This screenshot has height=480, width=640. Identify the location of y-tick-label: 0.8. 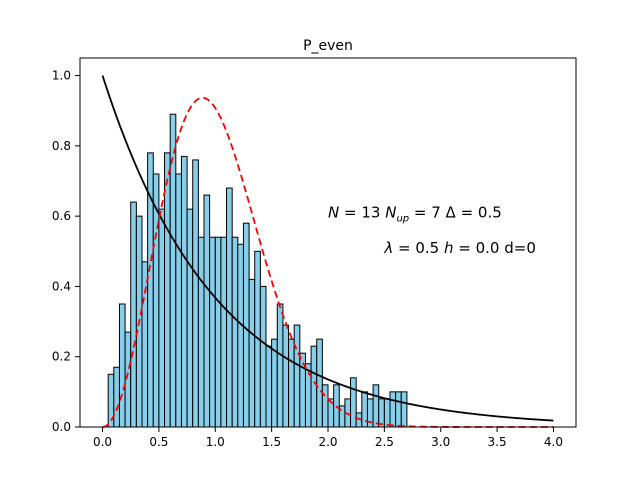
(61, 146).